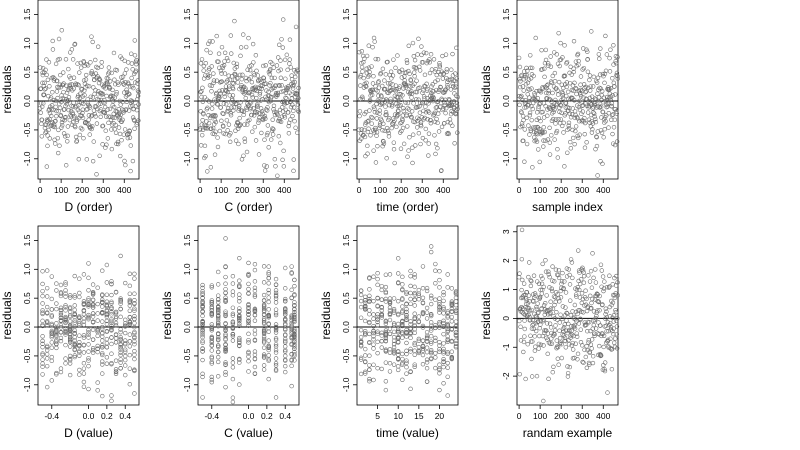 The image size is (800, 450). Describe the element at coordinates (51, 416) in the screenshot. I see `x-tick-label: -0.4` at that location.